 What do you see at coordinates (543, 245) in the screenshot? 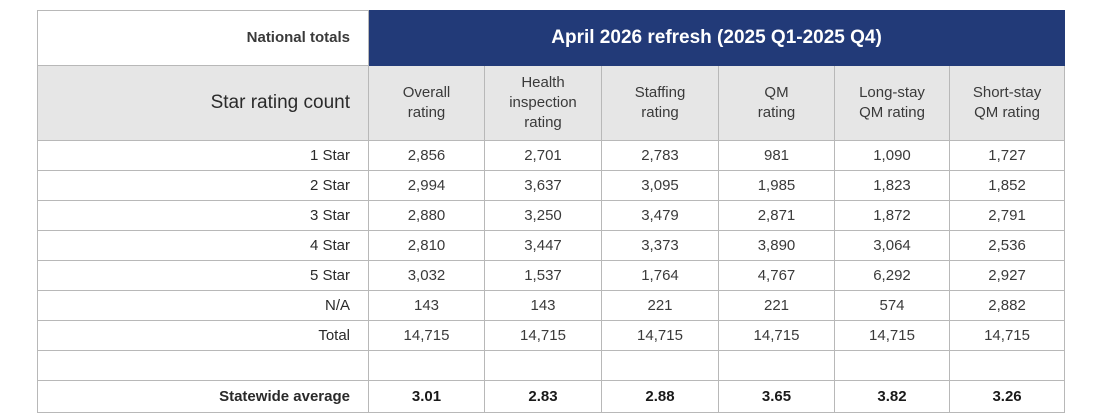
I see `table-cell: 3,447` at bounding box center [543, 245].